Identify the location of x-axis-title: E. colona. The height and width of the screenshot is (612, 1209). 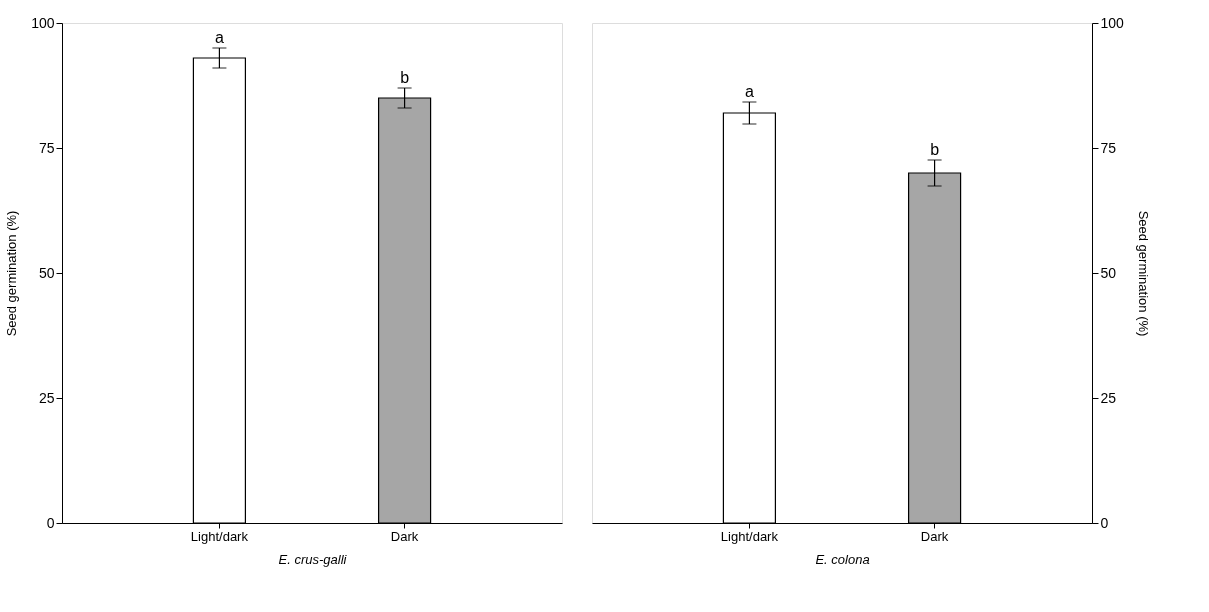
(842, 559).